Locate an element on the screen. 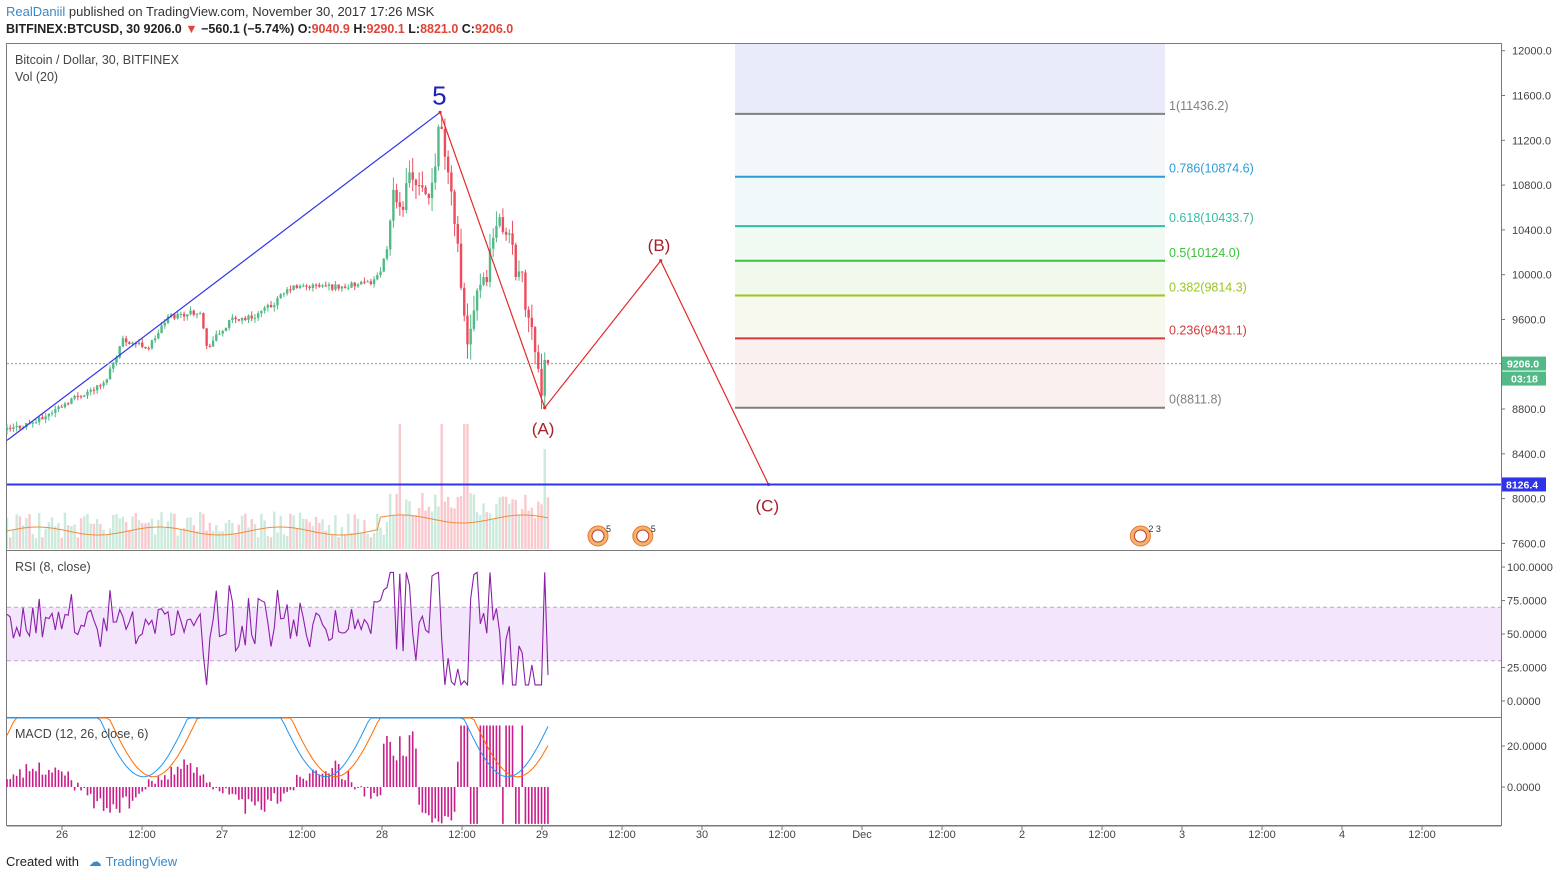 Image resolution: width=1565 pixels, height=880 pixels. rsi-pane-title: RSI (8, close) is located at coordinates (53, 567).